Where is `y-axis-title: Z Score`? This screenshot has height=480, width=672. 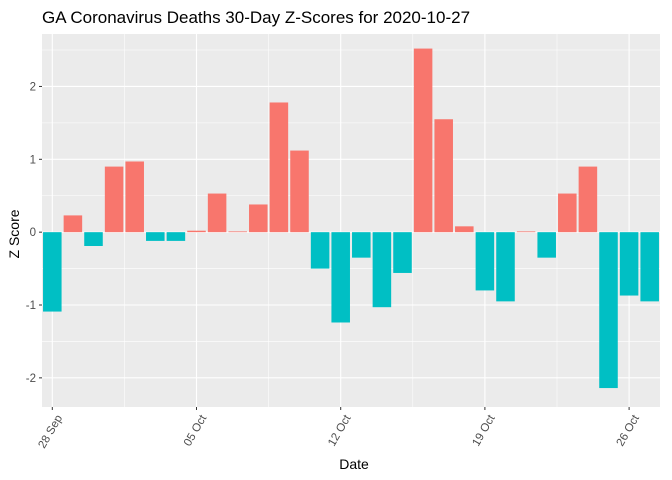
y-axis-title: Z Score is located at coordinates (14, 233).